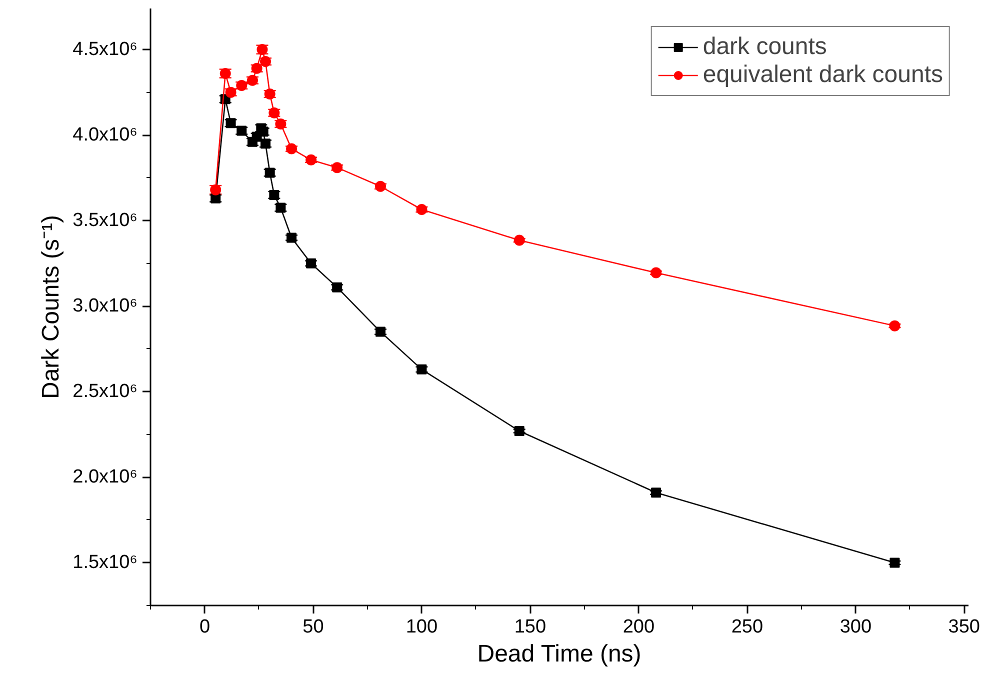 The width and height of the screenshot is (993, 700). I want to click on y-tick-label: 3.5x10⁶, so click(105, 221).